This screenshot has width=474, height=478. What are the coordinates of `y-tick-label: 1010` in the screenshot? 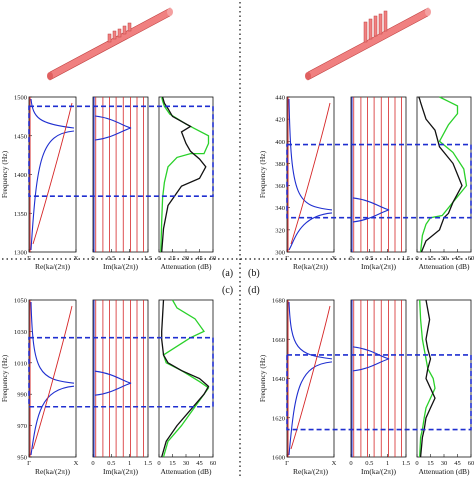 It's located at (20, 363).